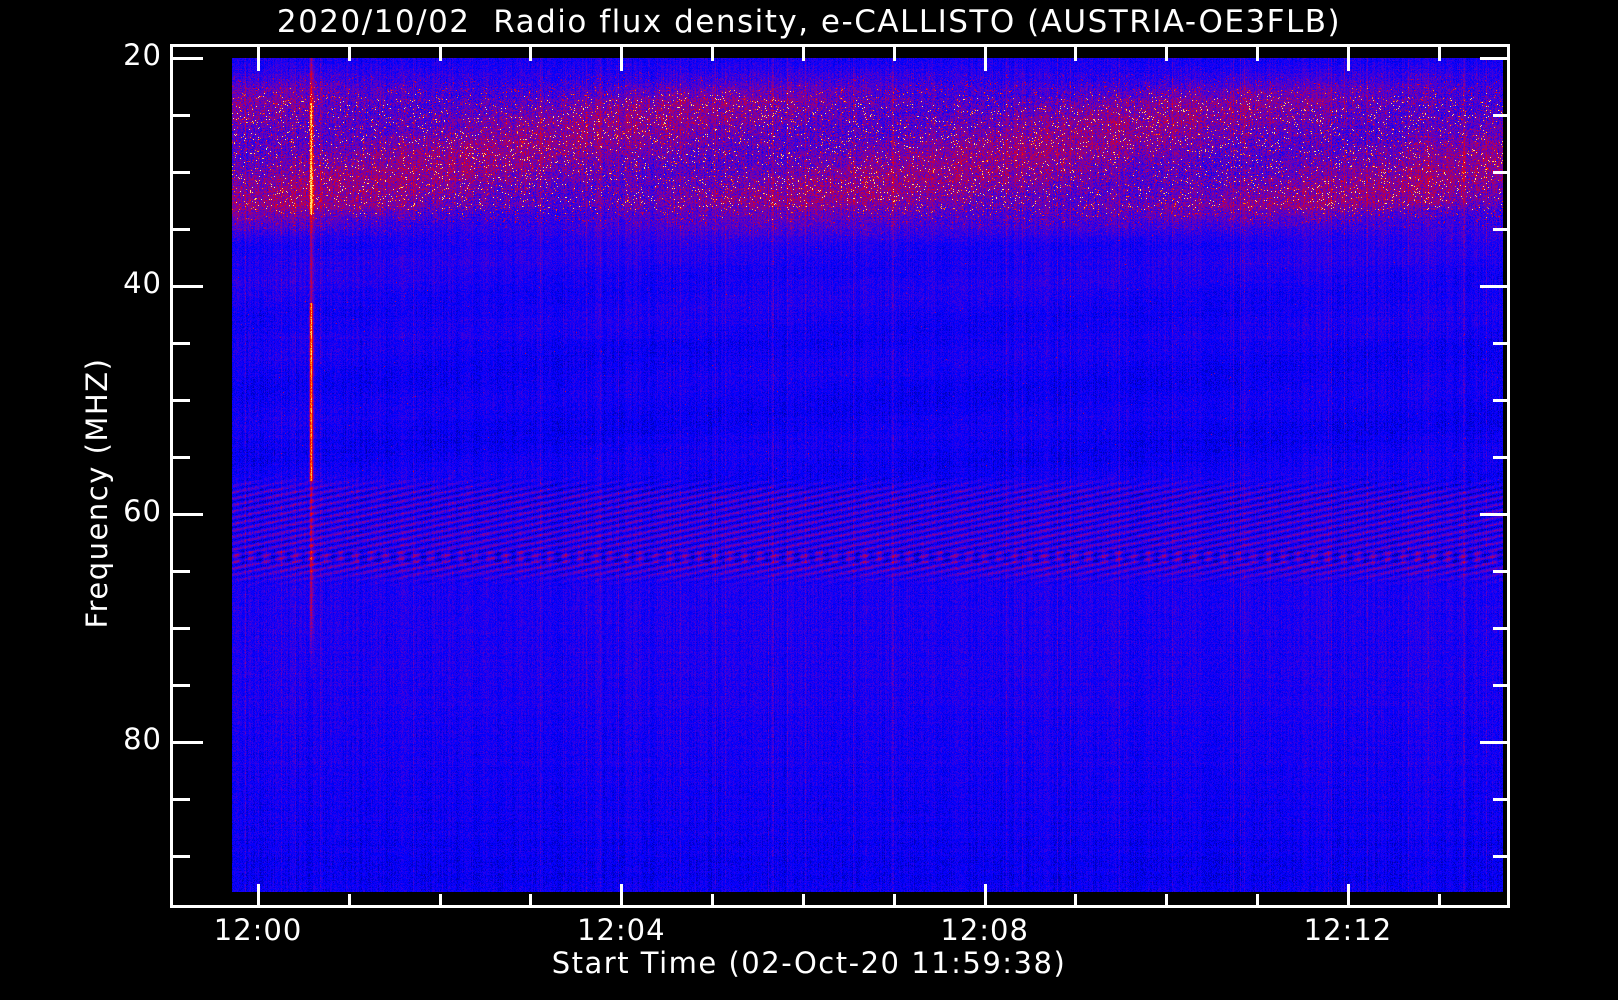  Describe the element at coordinates (1348, 930) in the screenshot. I see `x-axis-tick-label: 12:12` at that location.